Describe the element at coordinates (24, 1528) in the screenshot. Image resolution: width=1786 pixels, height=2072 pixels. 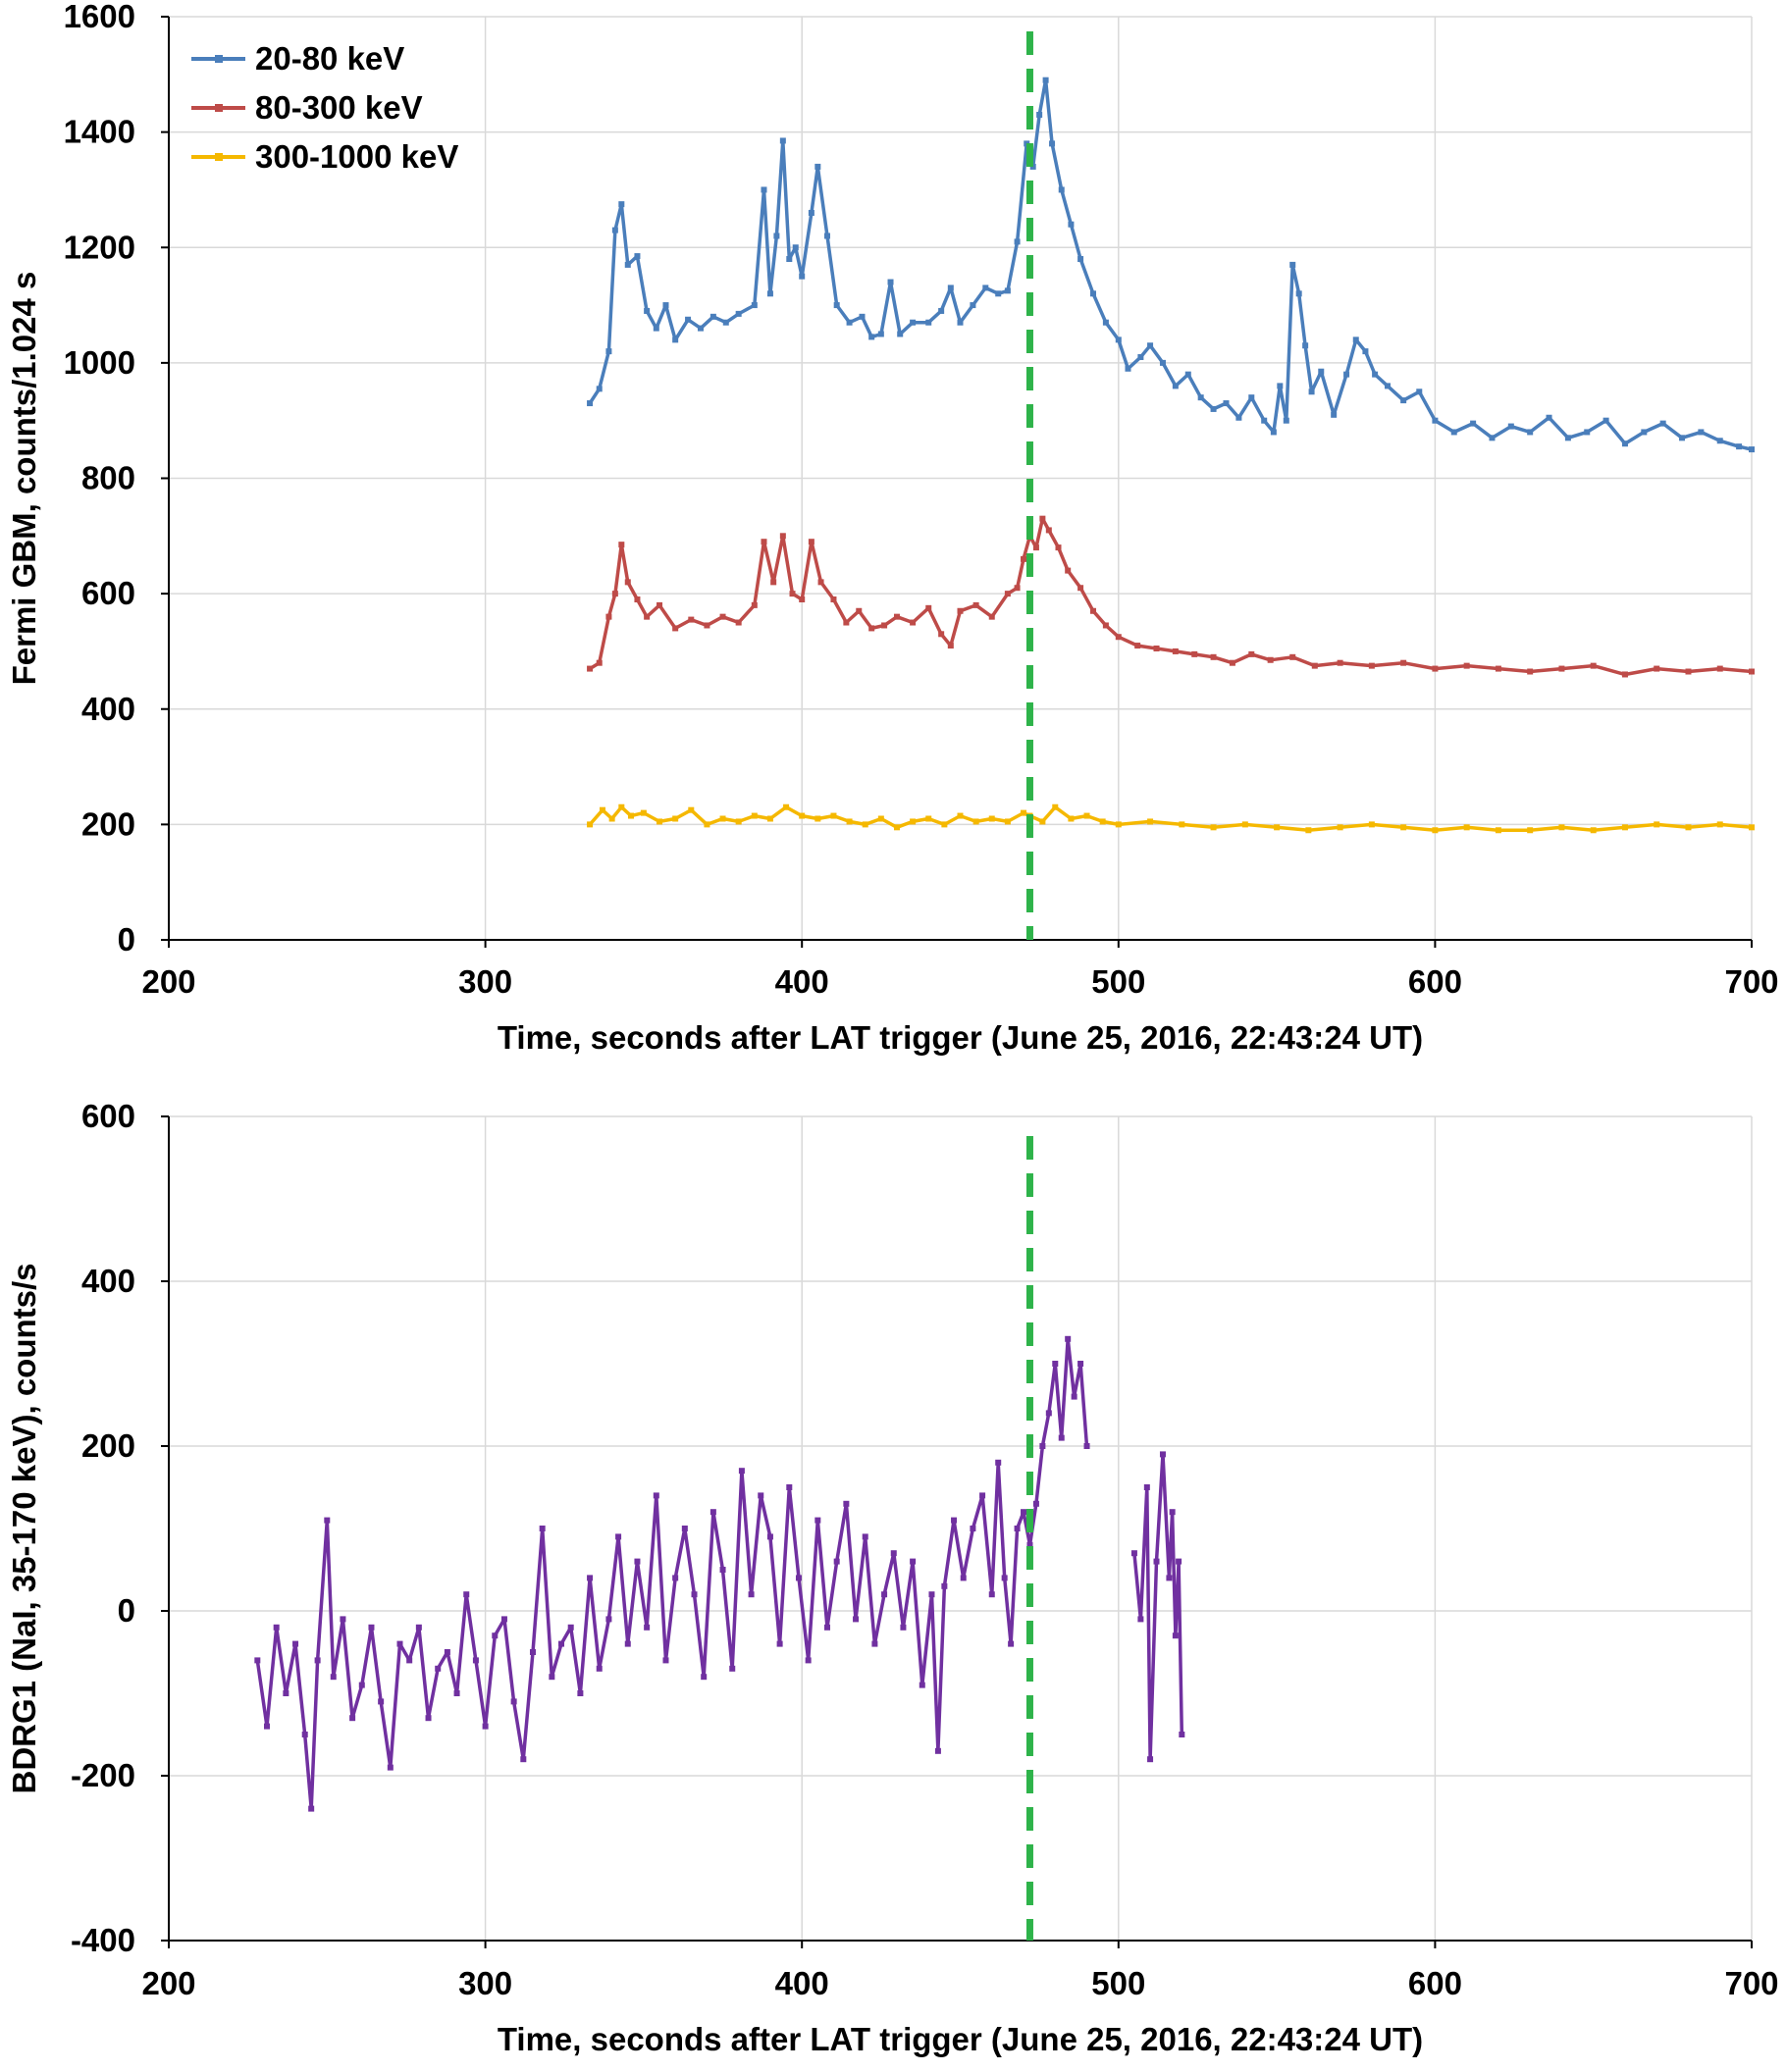
I see `y-axis-title: BDRG1 (NaI, 35-170 keV), counts/s` at that location.